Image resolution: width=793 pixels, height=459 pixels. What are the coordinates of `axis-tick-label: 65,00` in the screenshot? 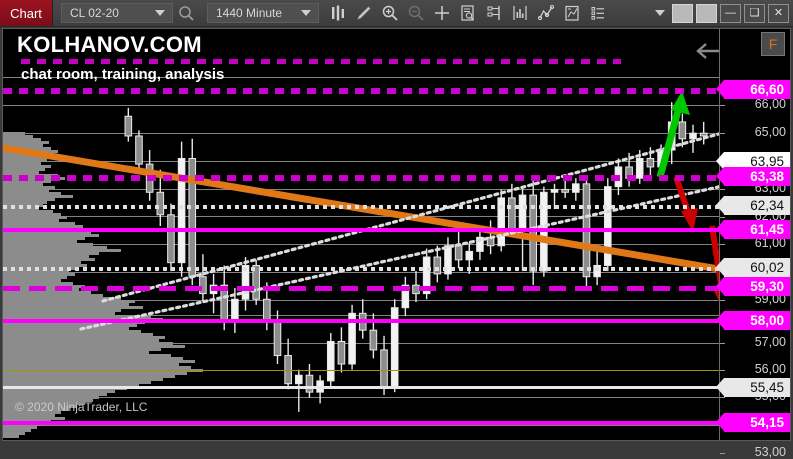 It's located at (770, 132).